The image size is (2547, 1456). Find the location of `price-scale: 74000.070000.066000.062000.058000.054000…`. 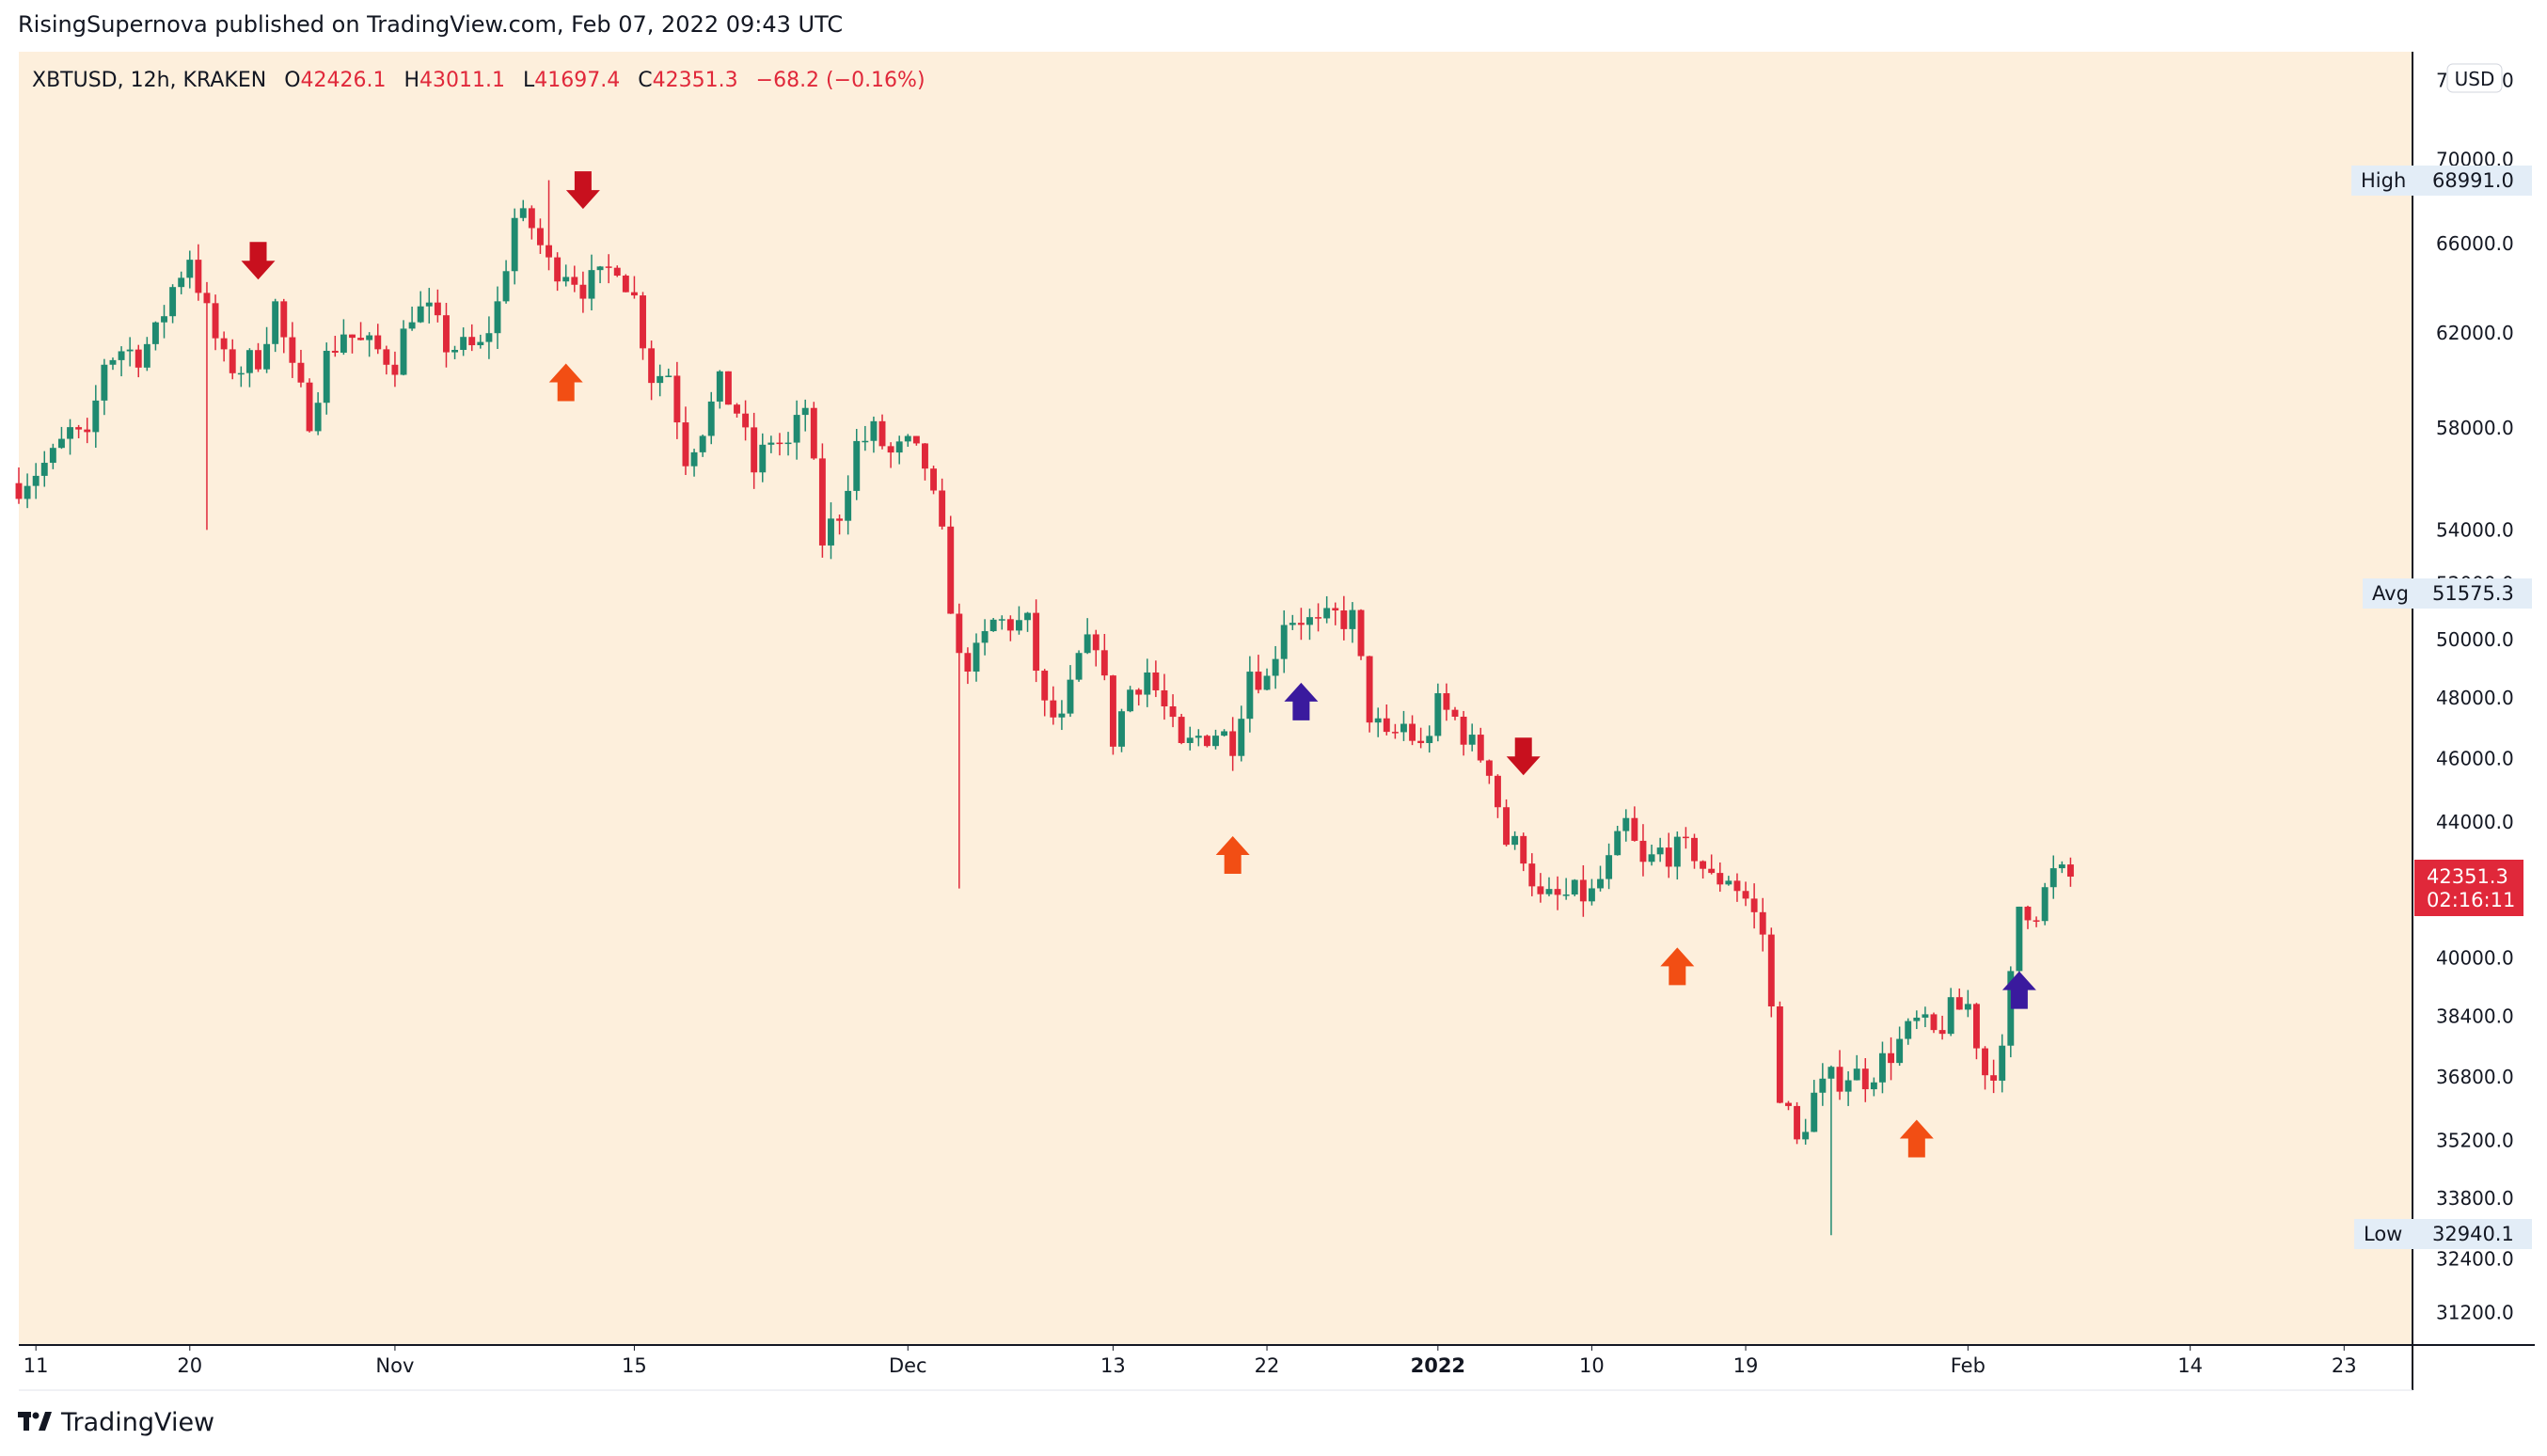

price-scale: 74000.070000.066000.062000.058000.054000… is located at coordinates (2475, 696).